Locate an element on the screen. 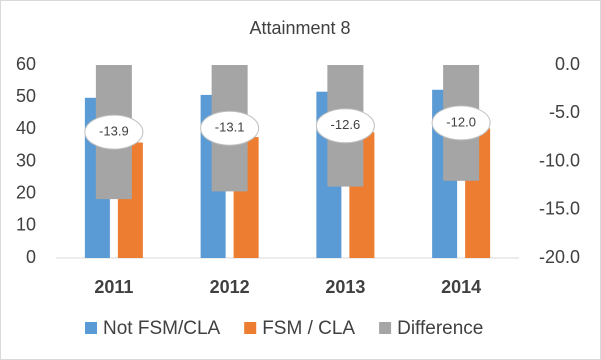  x-tick-label: 2011 is located at coordinates (113, 287).